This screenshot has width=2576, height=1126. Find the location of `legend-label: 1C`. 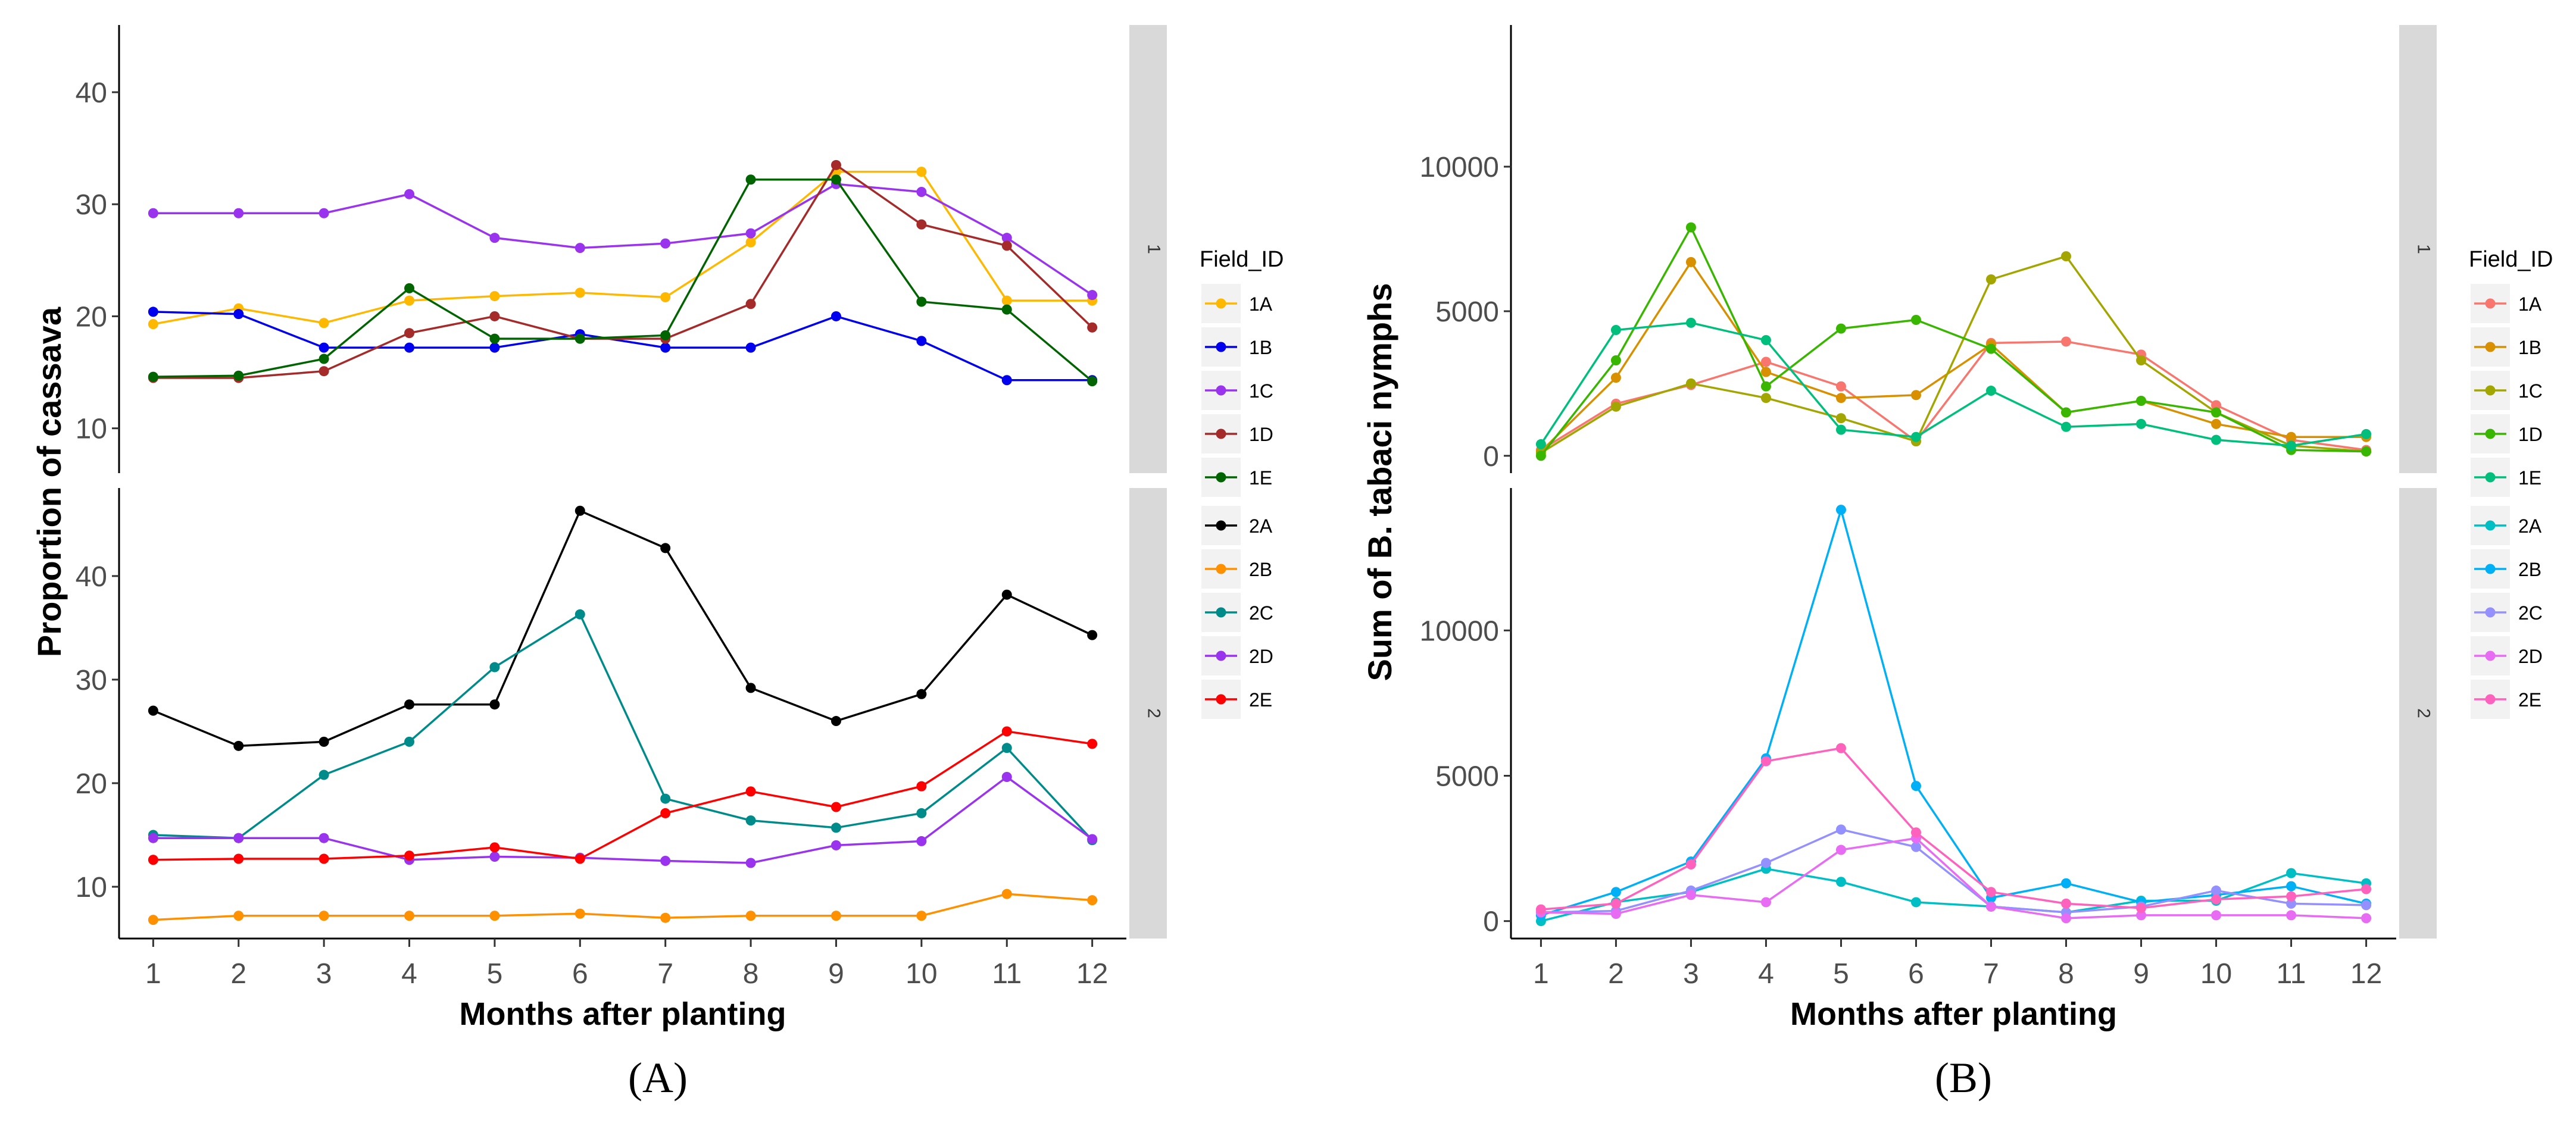

legend-label: 1C is located at coordinates (1261, 391).